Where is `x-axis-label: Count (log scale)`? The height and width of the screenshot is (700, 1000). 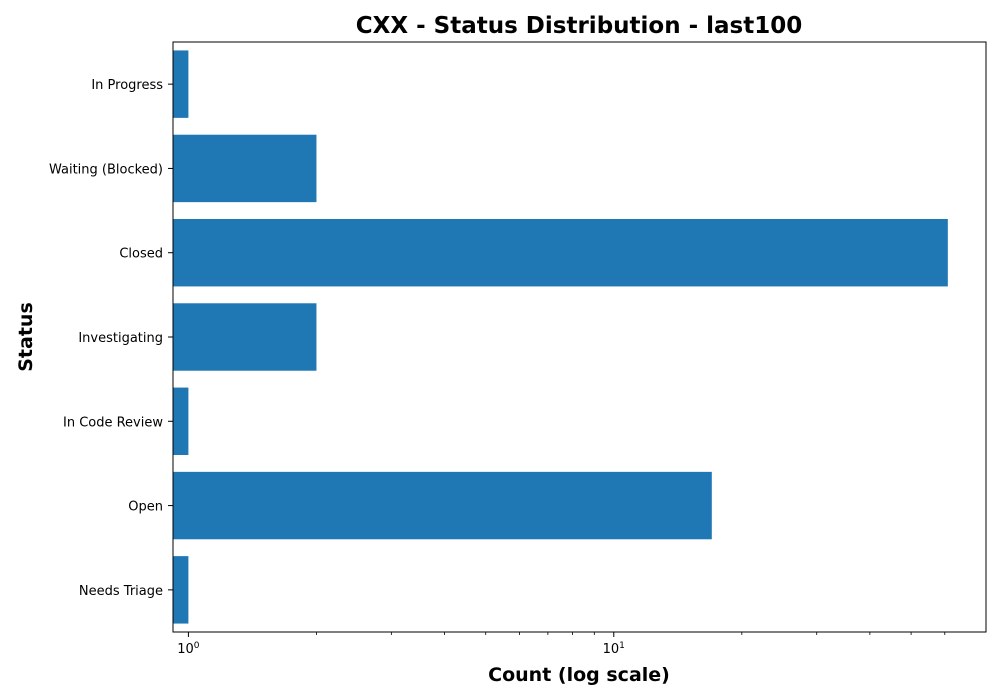
x-axis-label: Count (log scale) is located at coordinates (579, 675).